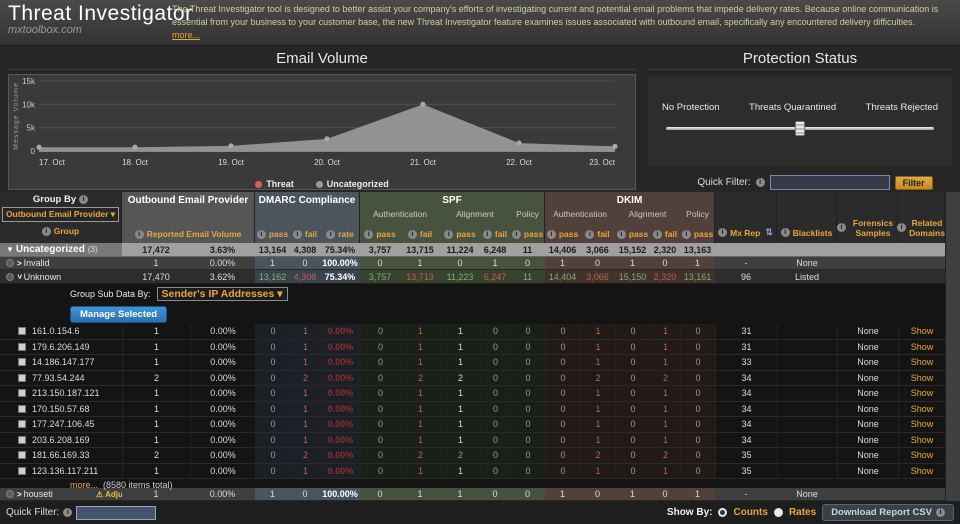 The image size is (960, 524). I want to click on spf-title: SPF, so click(452, 200).